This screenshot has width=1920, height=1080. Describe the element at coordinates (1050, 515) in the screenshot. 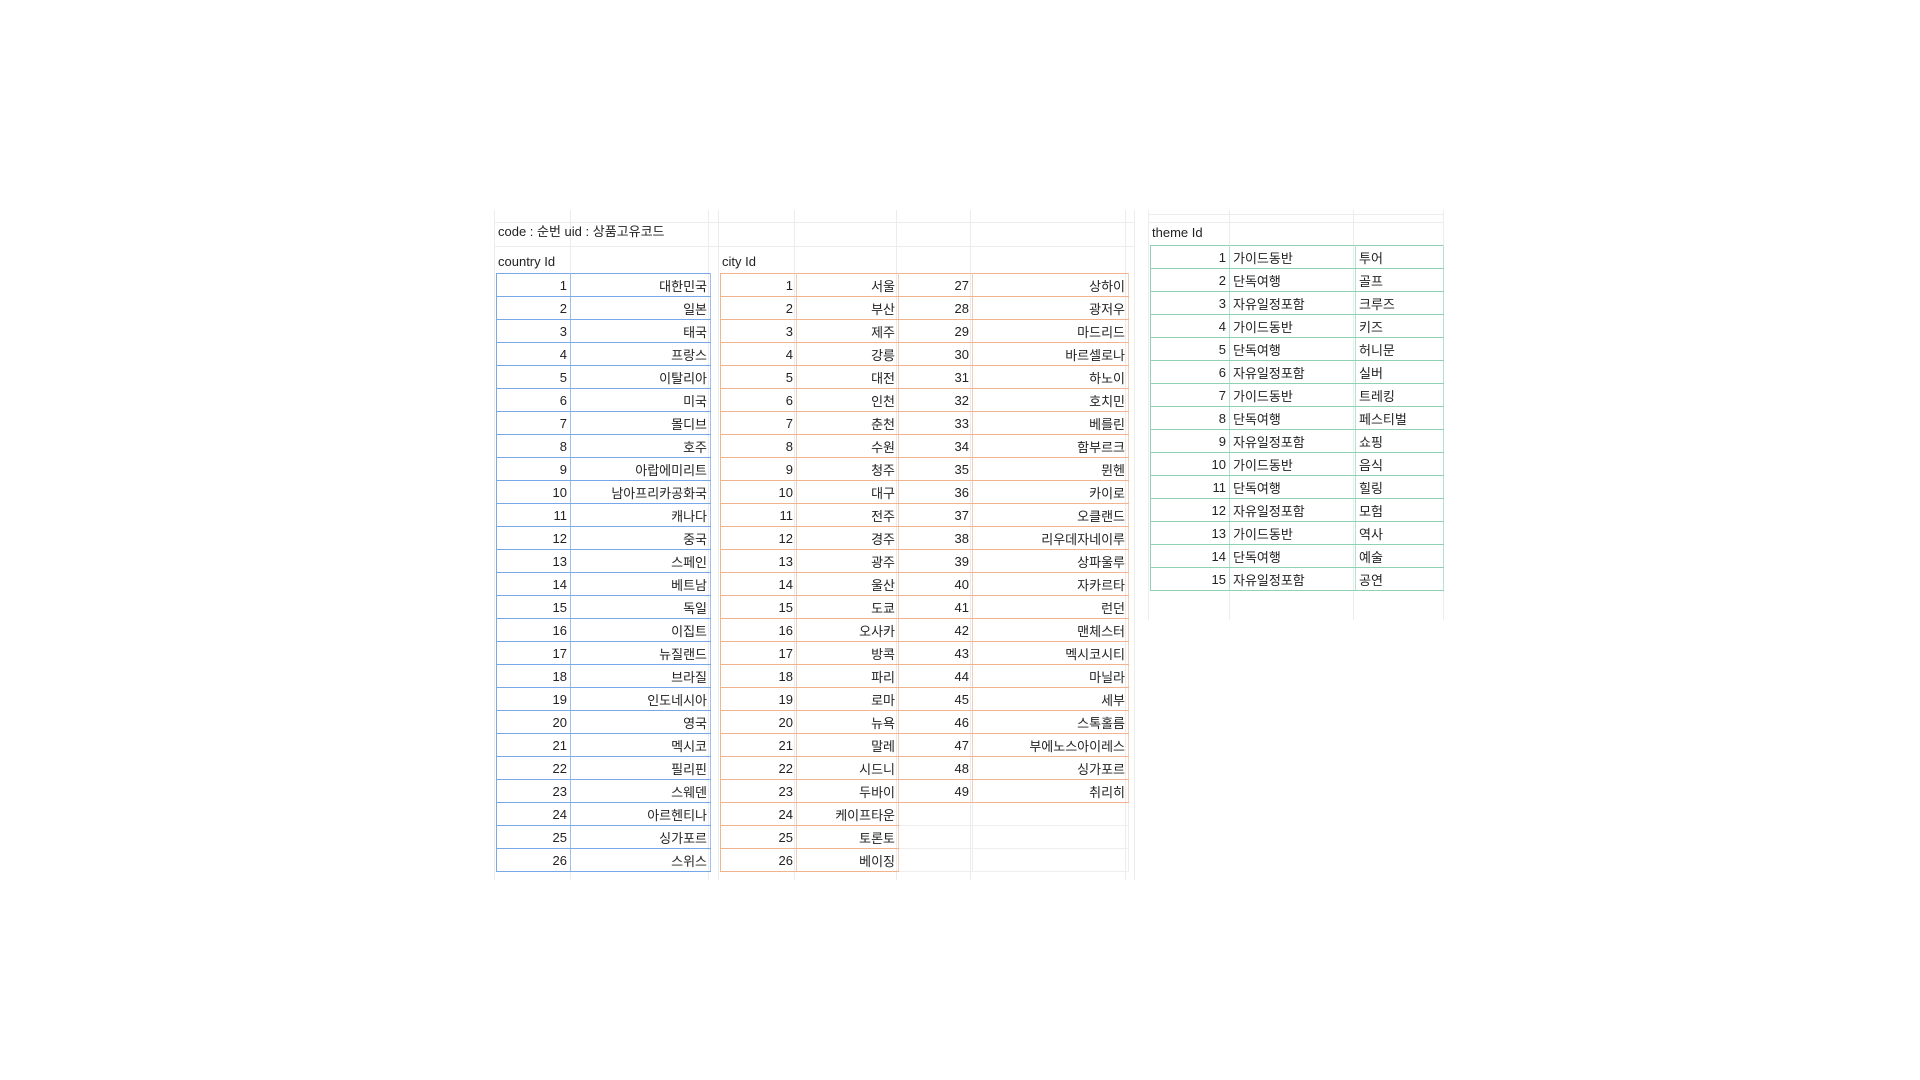

I see `city-cell: 오클랜드` at that location.